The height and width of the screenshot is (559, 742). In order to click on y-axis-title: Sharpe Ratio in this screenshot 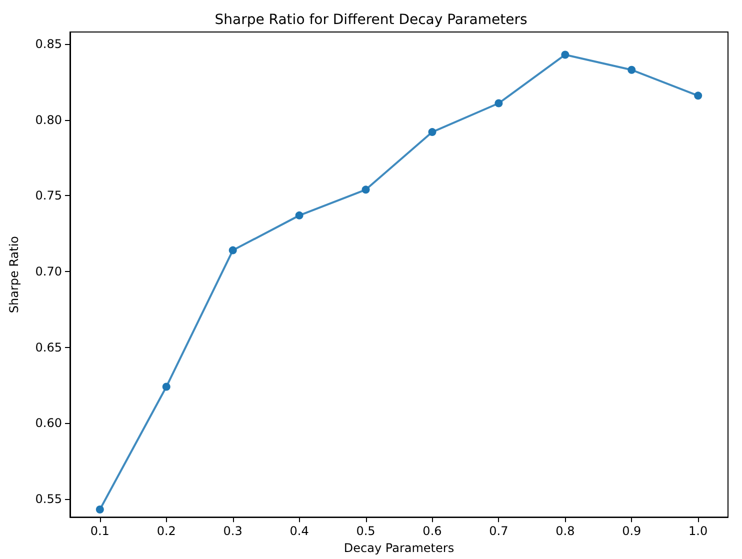, I will do `click(14, 275)`.